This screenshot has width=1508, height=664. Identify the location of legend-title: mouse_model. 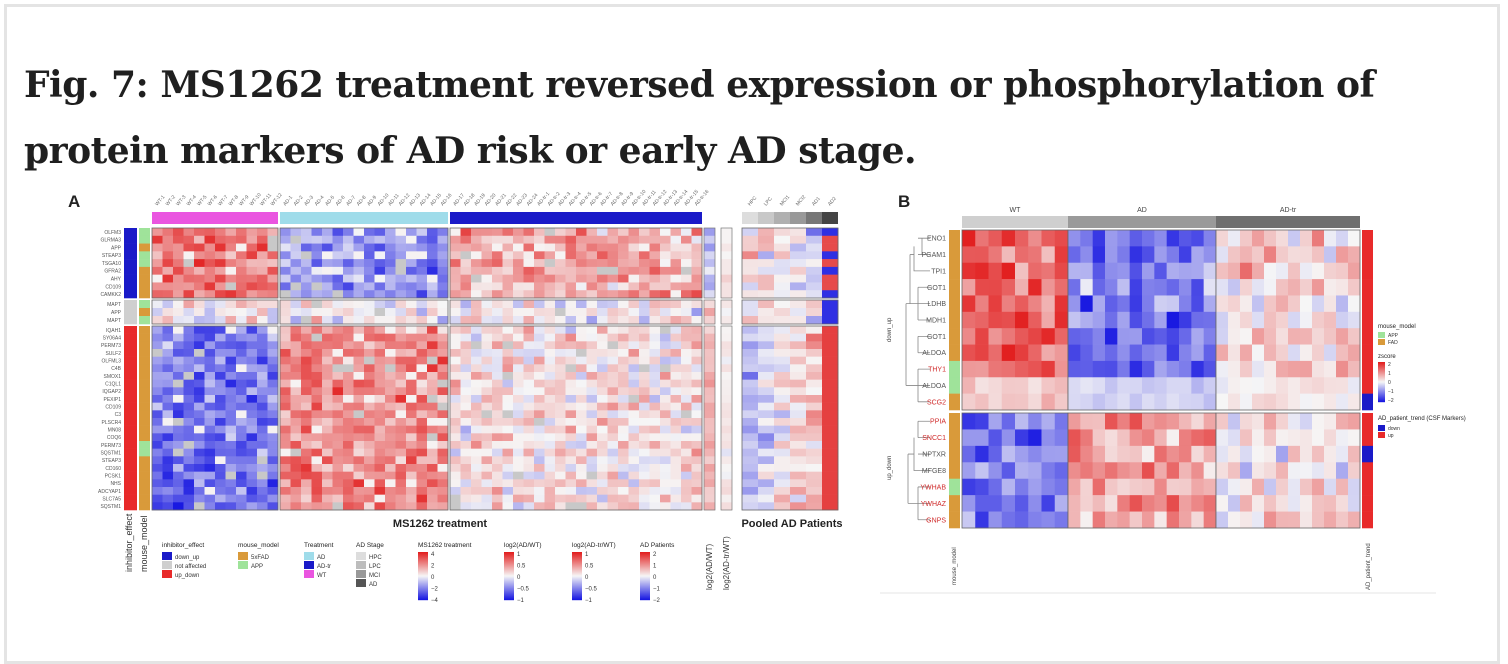
(258, 545).